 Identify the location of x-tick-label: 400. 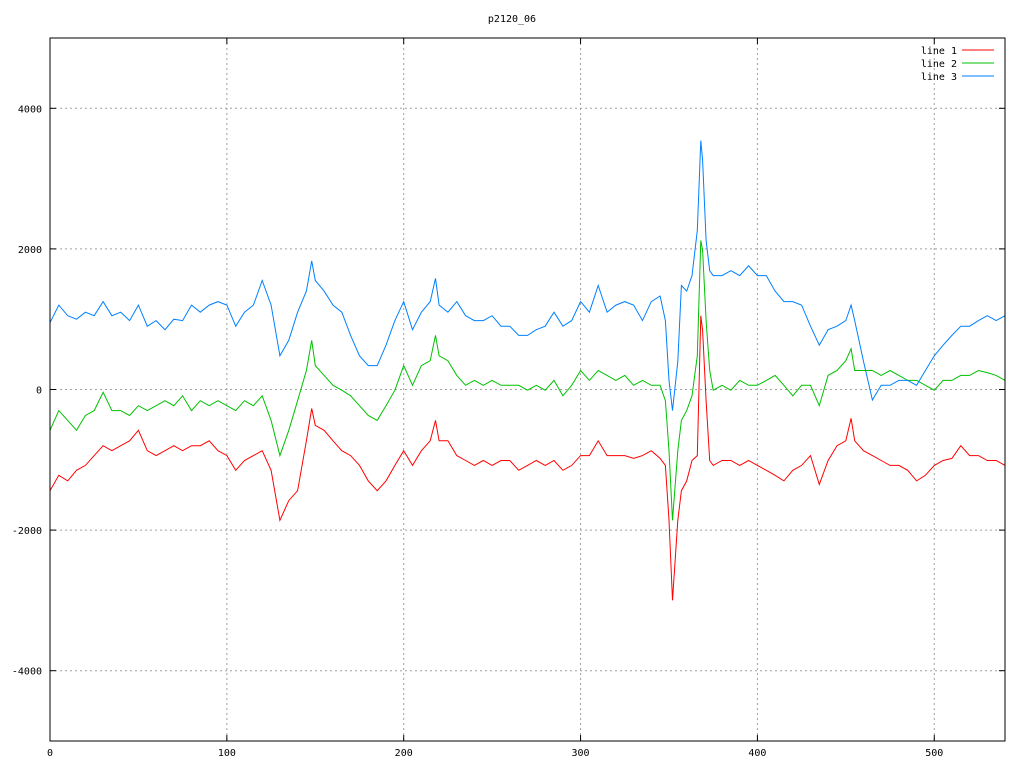
(757, 753).